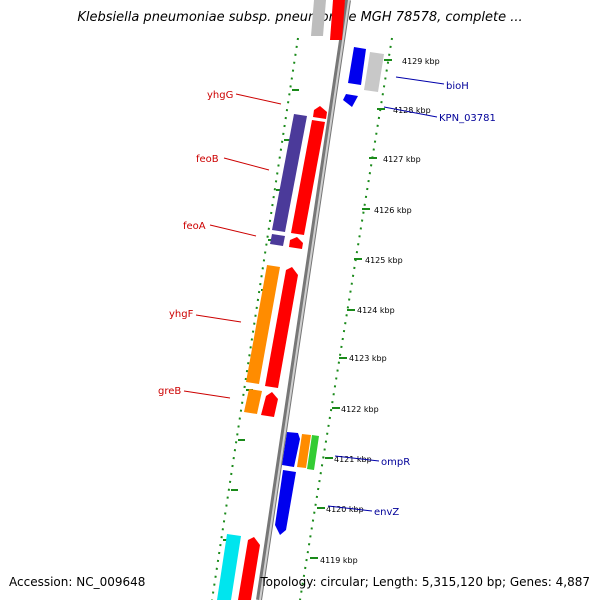 The image size is (600, 600). Describe the element at coordinates (296, 243) in the screenshot. I see `cds-red-feoA` at that location.